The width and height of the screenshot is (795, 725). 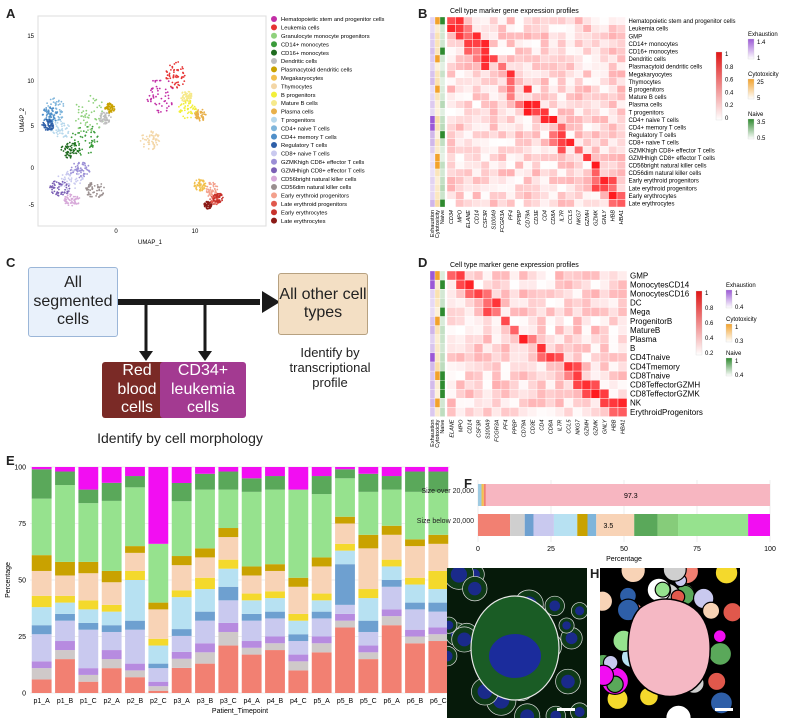 What do you see at coordinates (205, 356) in the screenshot?
I see `flow-arrow-cd34-head` at bounding box center [205, 356].